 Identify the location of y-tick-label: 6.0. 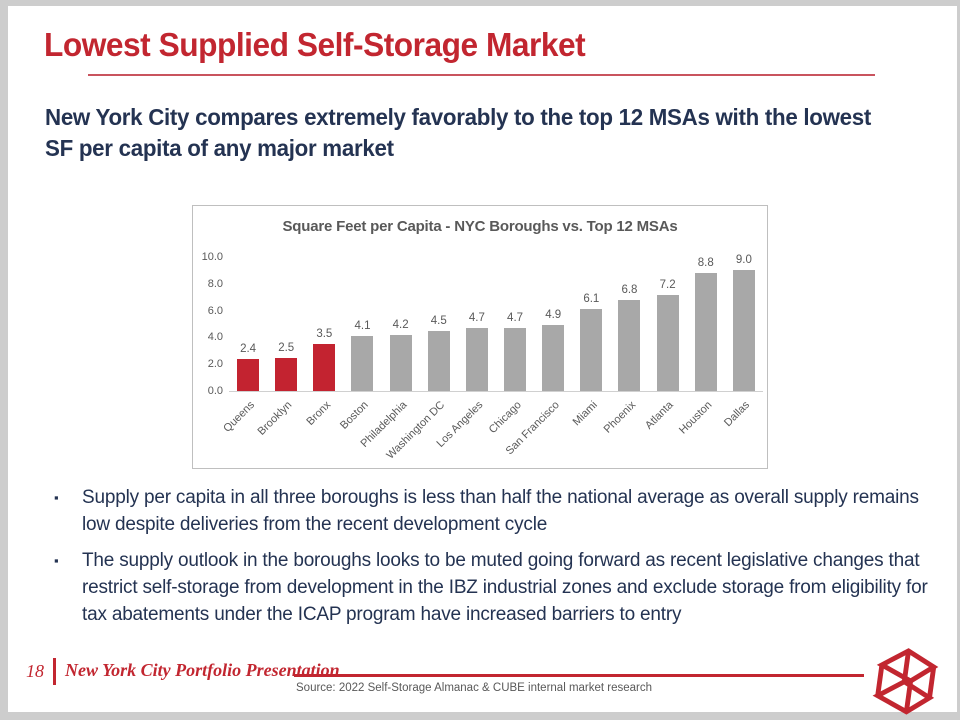
(215, 310).